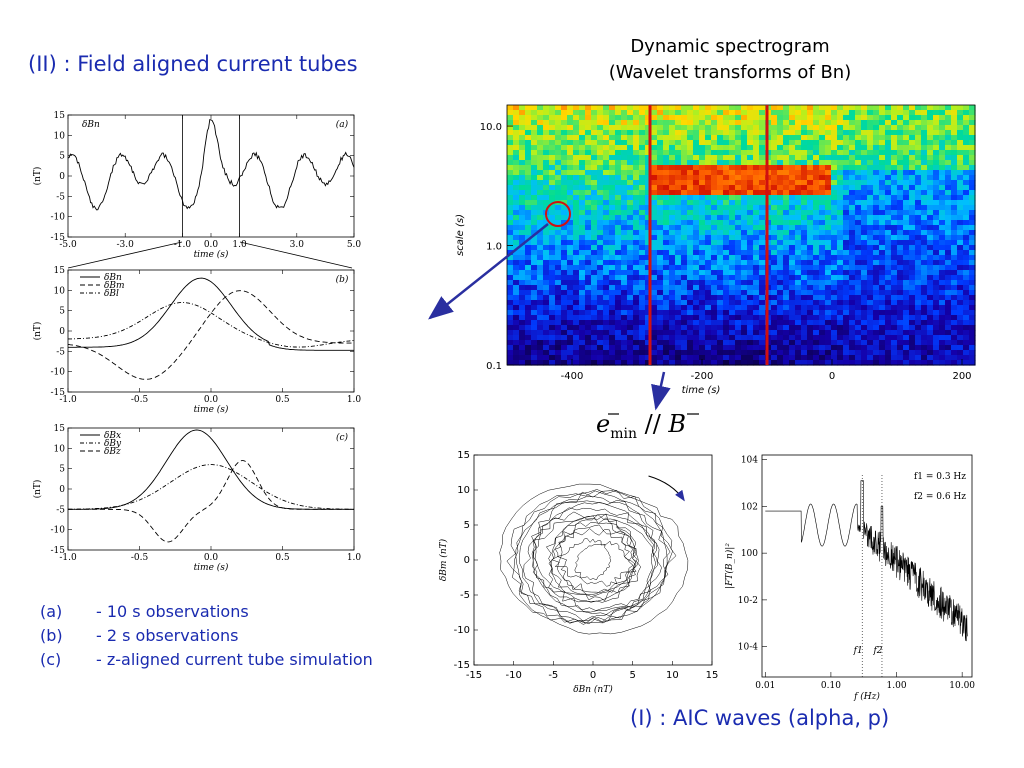 Image resolution: width=1024 pixels, height=768 pixels. What do you see at coordinates (572, 376) in the screenshot?
I see `x-tick-label: -400` at bounding box center [572, 376].